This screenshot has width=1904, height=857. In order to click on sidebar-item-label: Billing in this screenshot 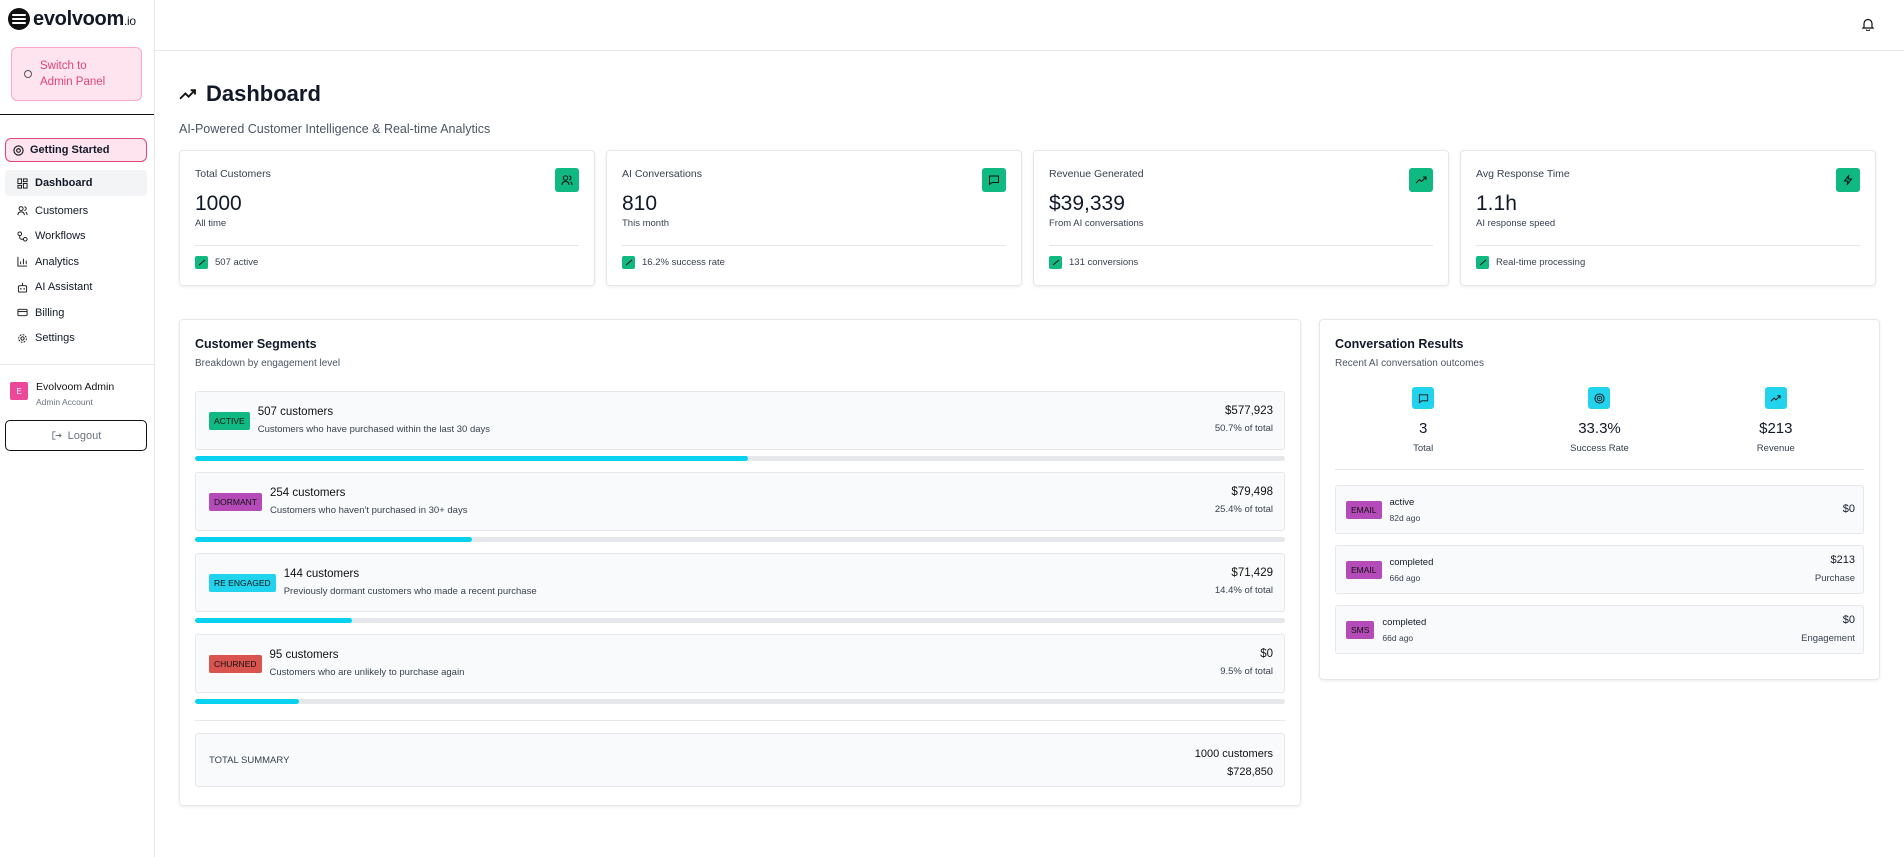, I will do `click(50, 312)`.